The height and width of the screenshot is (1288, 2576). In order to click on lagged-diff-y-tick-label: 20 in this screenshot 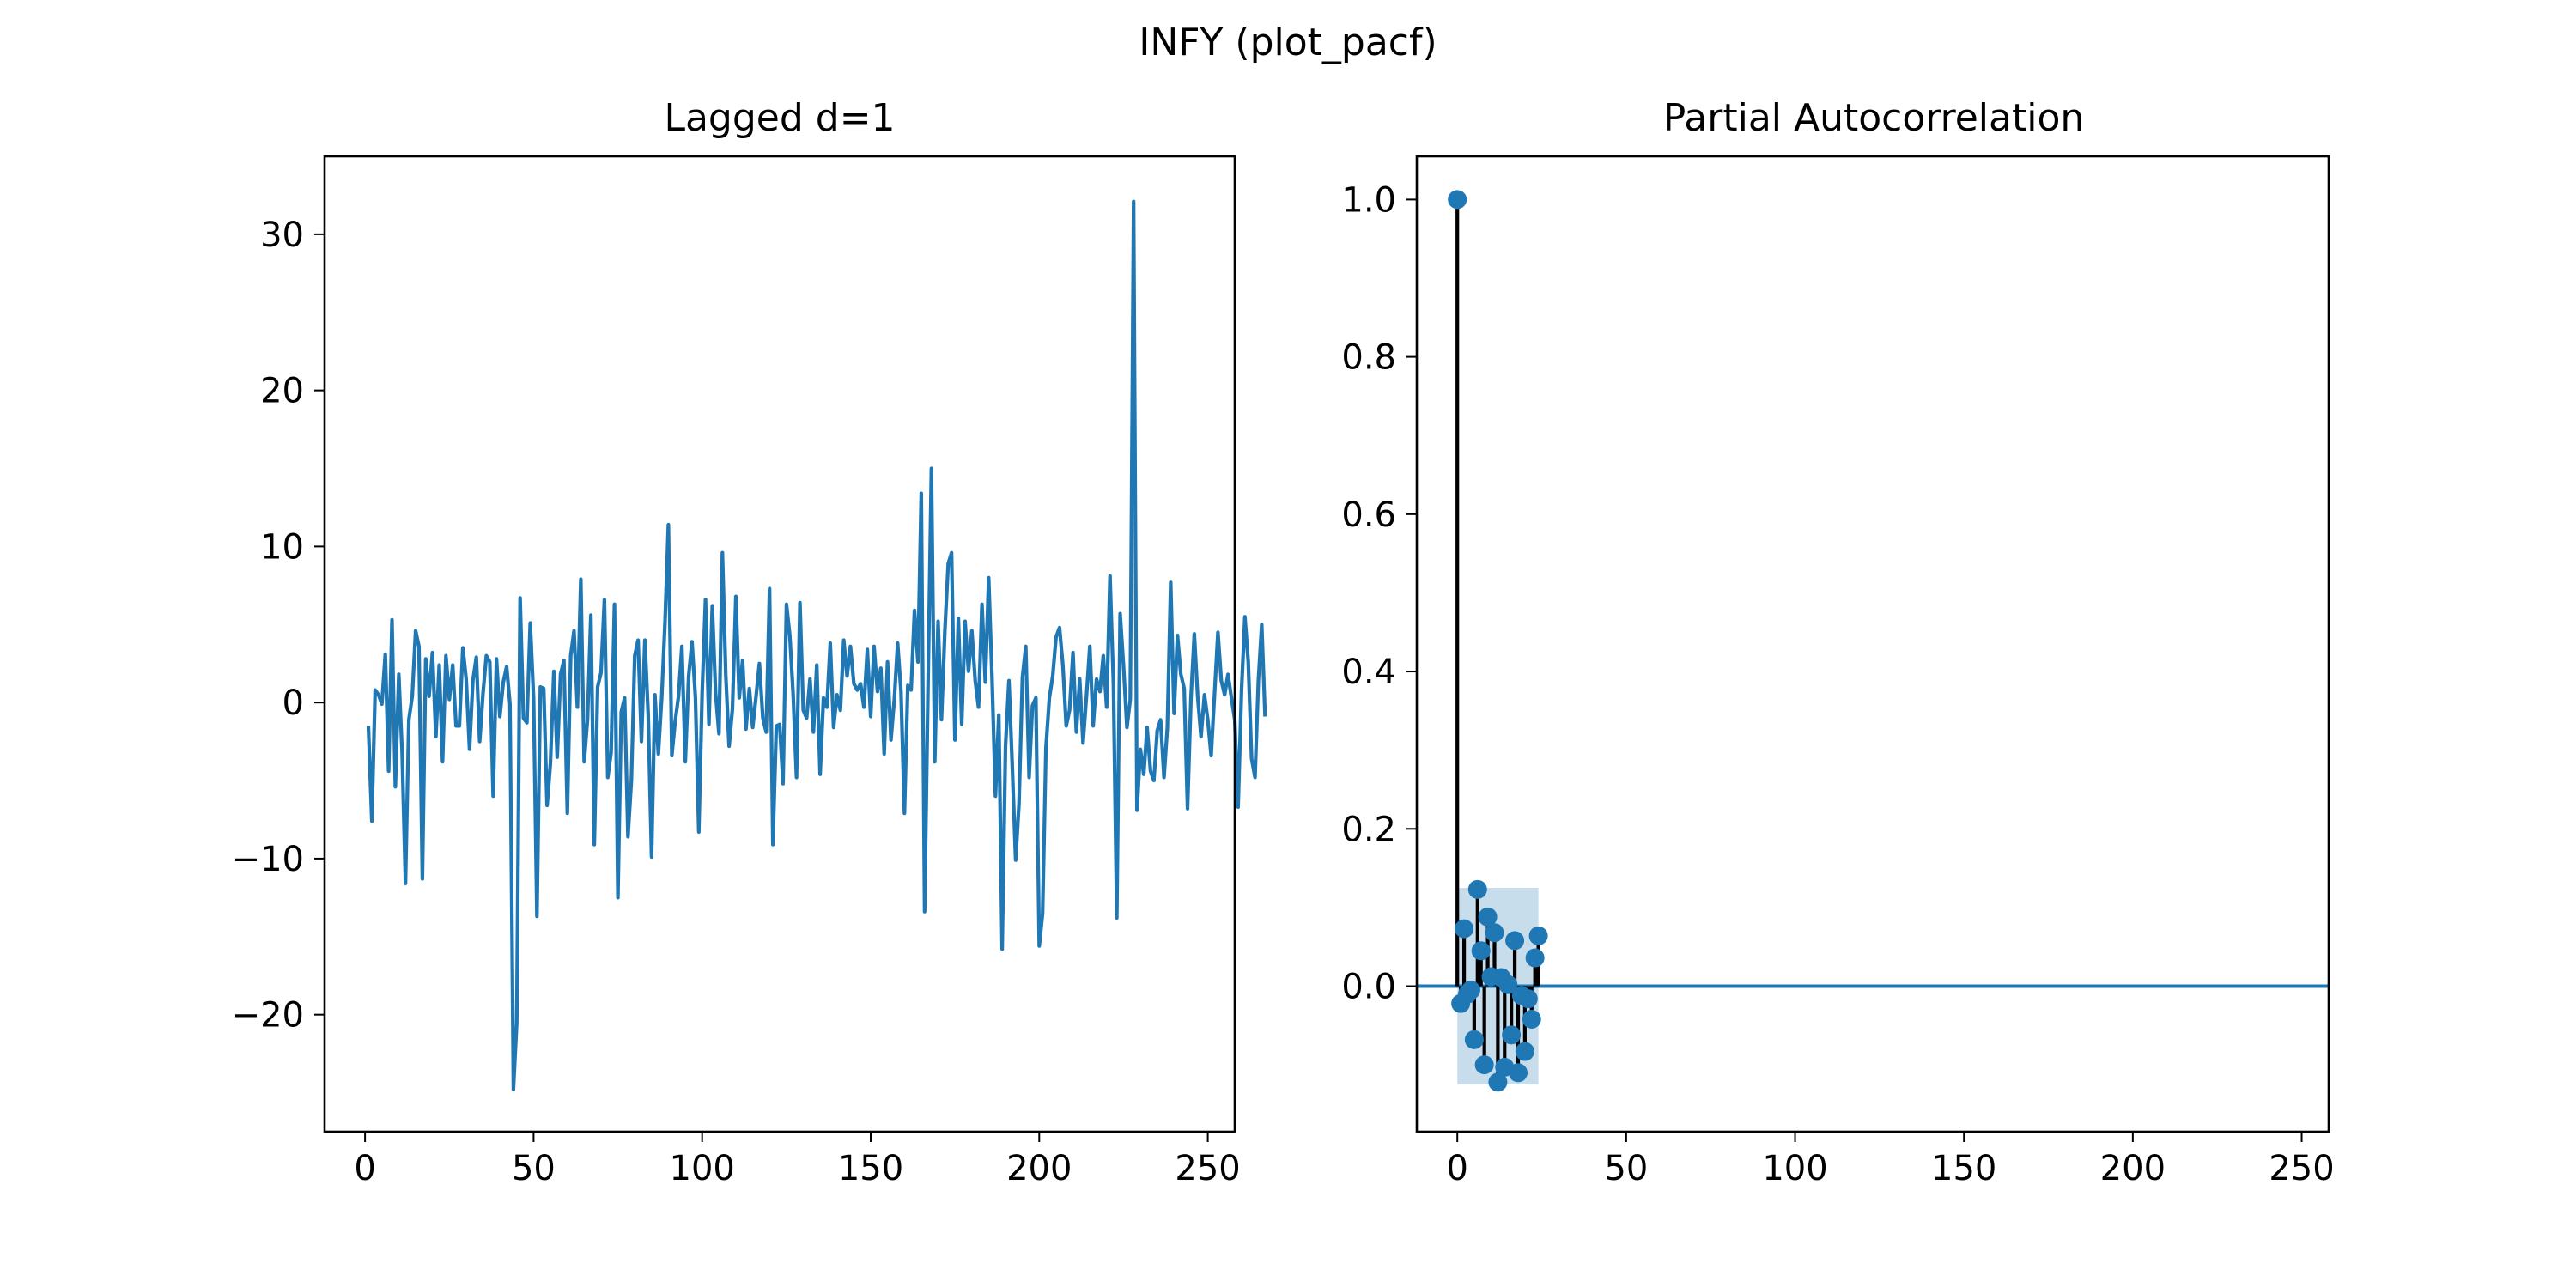, I will do `click(282, 391)`.